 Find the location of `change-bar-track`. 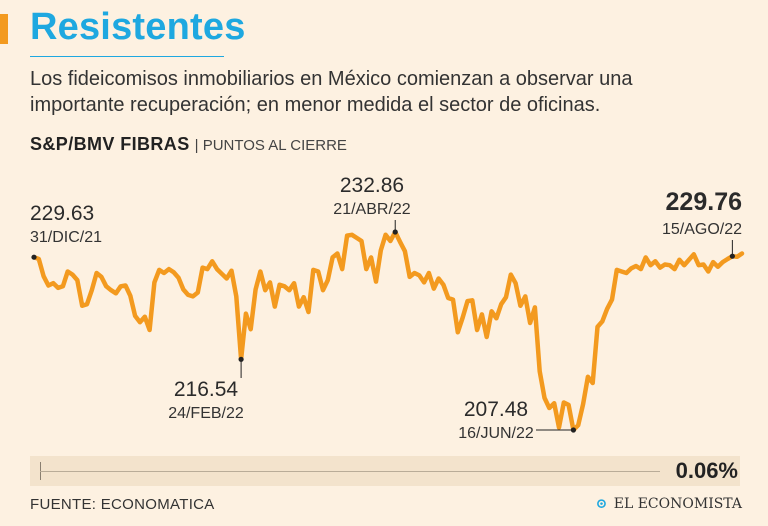

change-bar-track is located at coordinates (350, 471).